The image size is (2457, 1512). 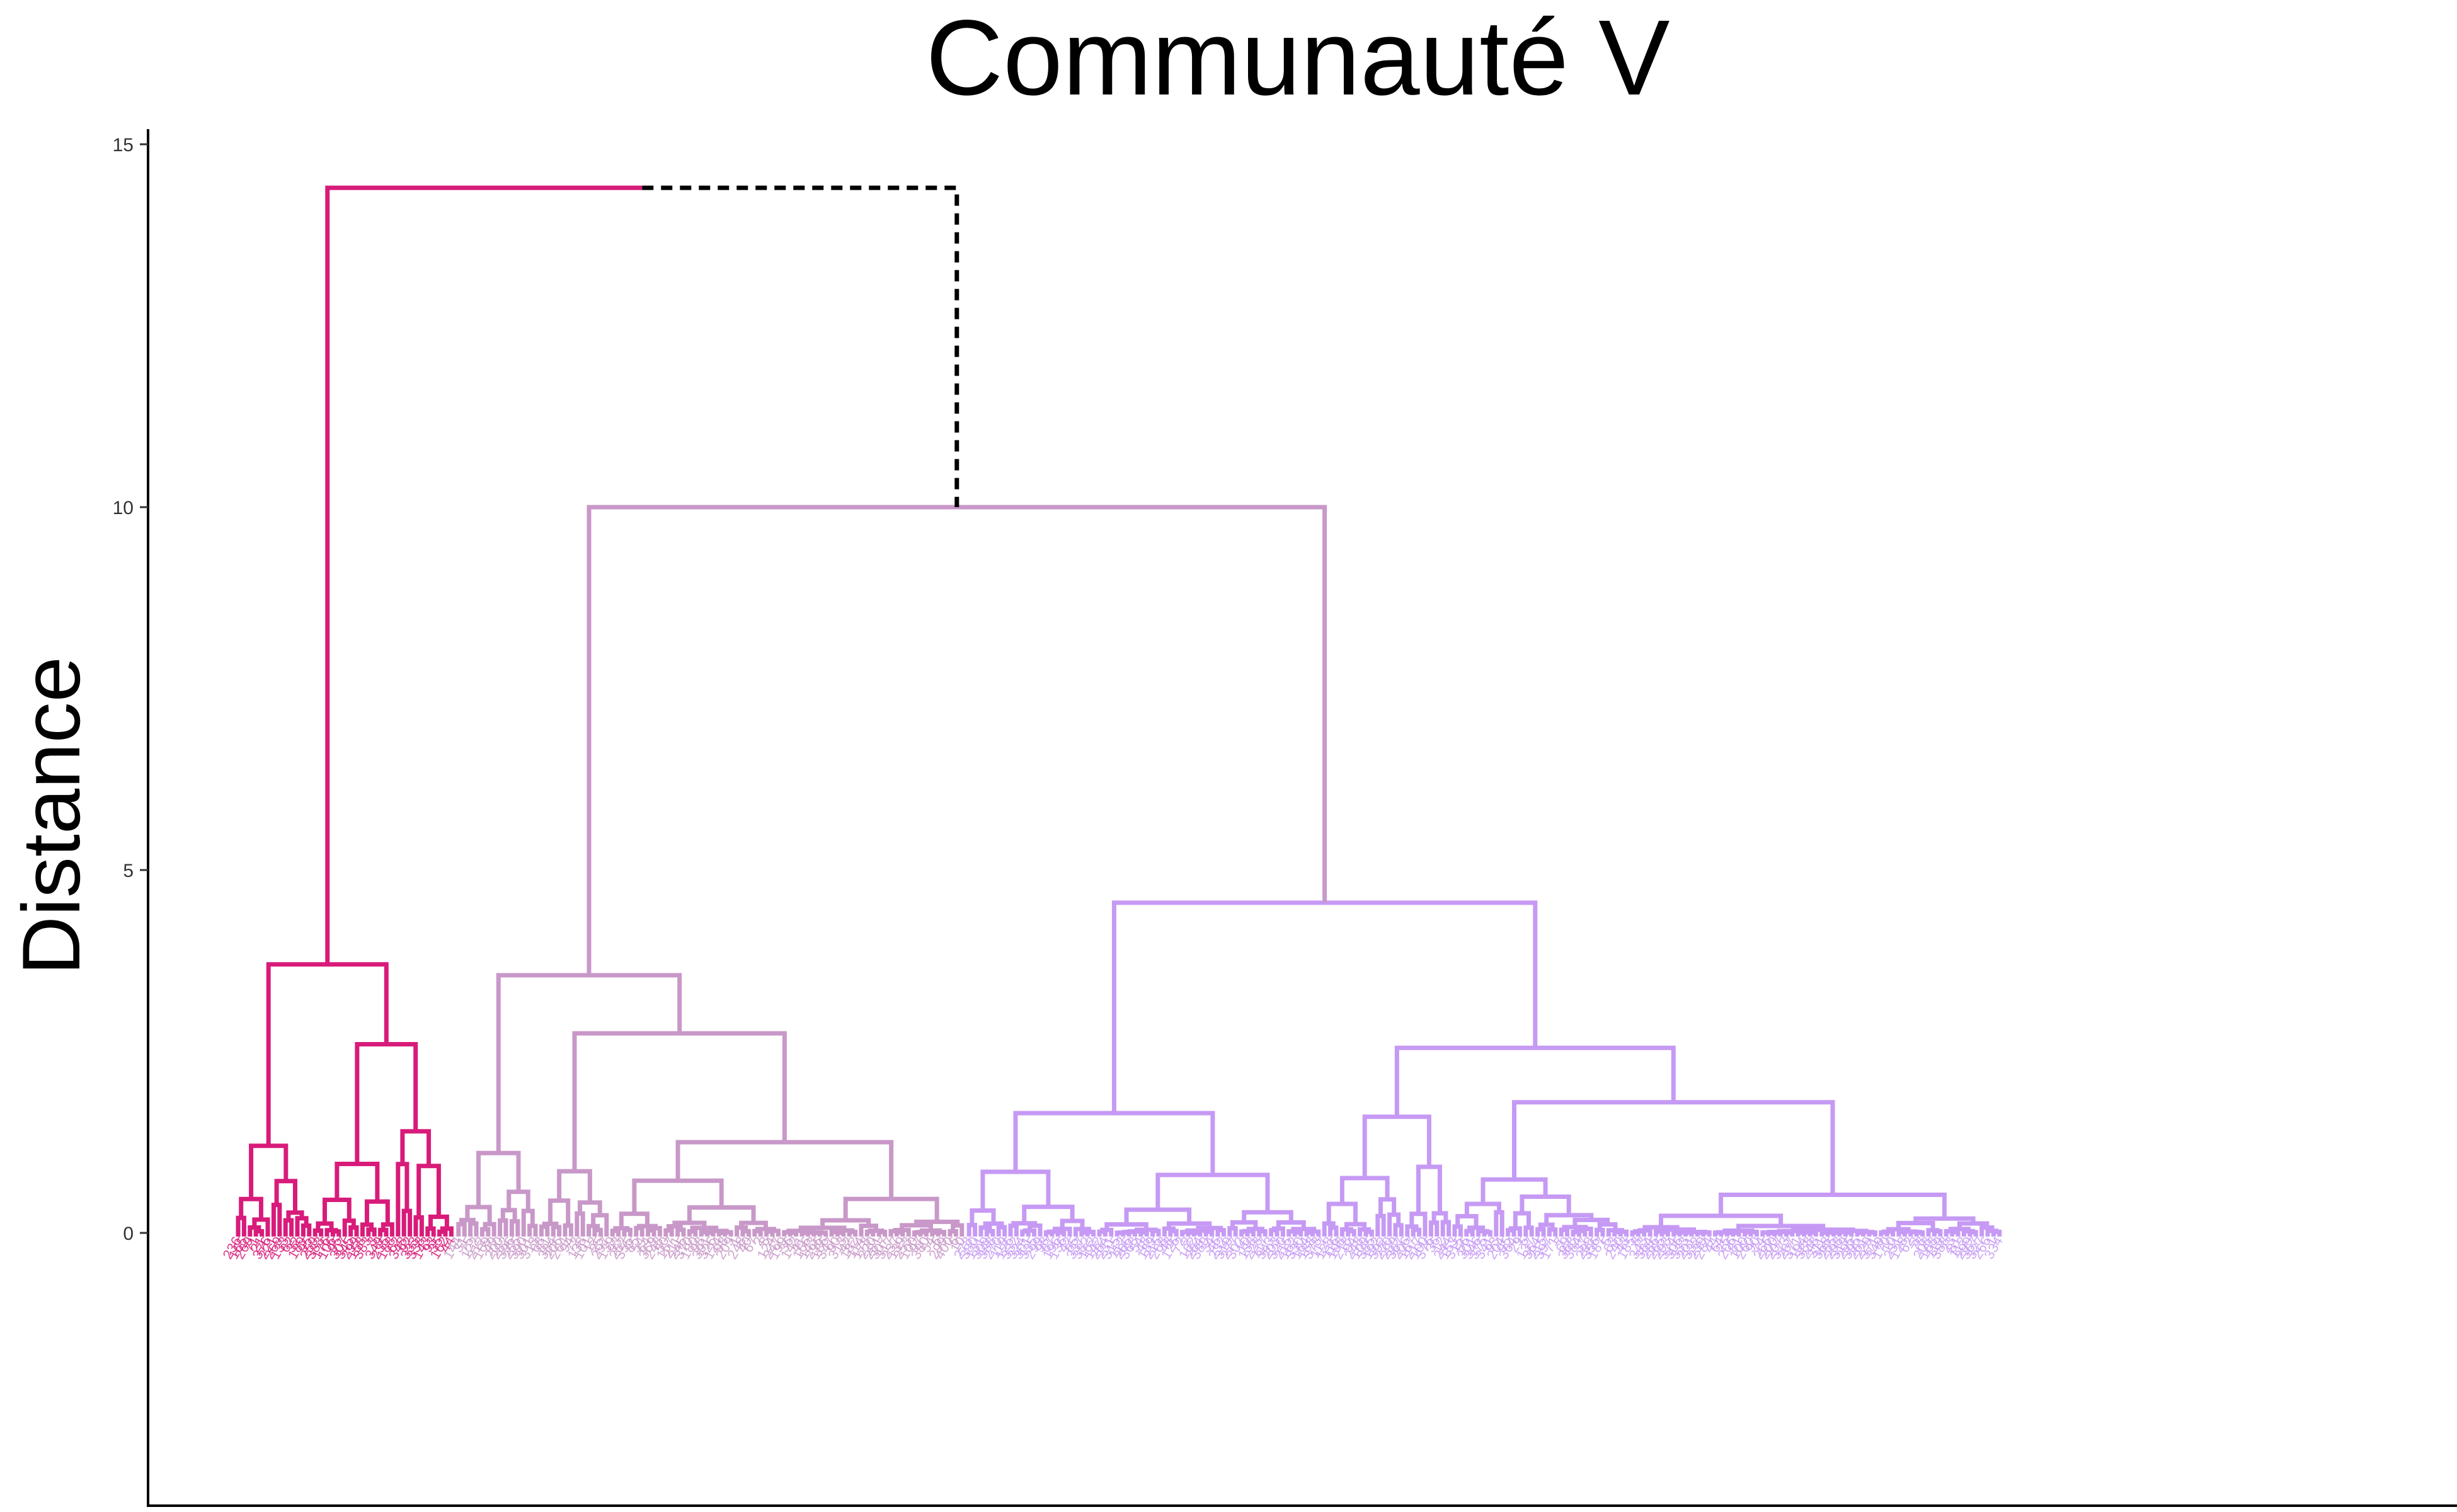 I want to click on chart-title: Communauté V, so click(x=1297, y=59).